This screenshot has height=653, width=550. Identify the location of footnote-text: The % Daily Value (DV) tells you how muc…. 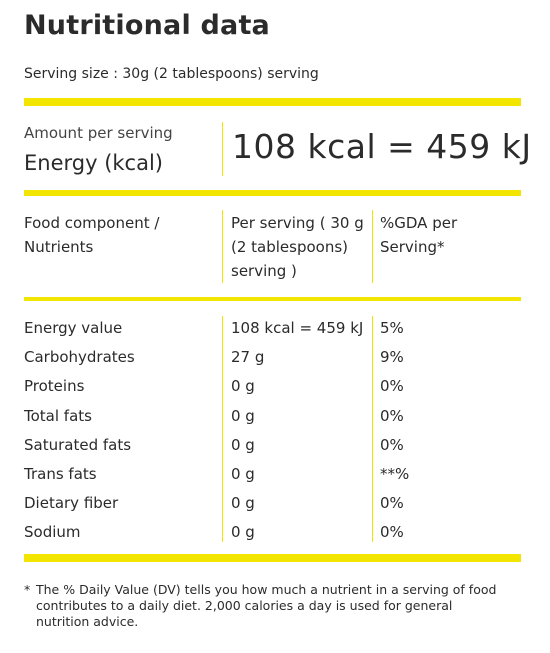
(266, 605).